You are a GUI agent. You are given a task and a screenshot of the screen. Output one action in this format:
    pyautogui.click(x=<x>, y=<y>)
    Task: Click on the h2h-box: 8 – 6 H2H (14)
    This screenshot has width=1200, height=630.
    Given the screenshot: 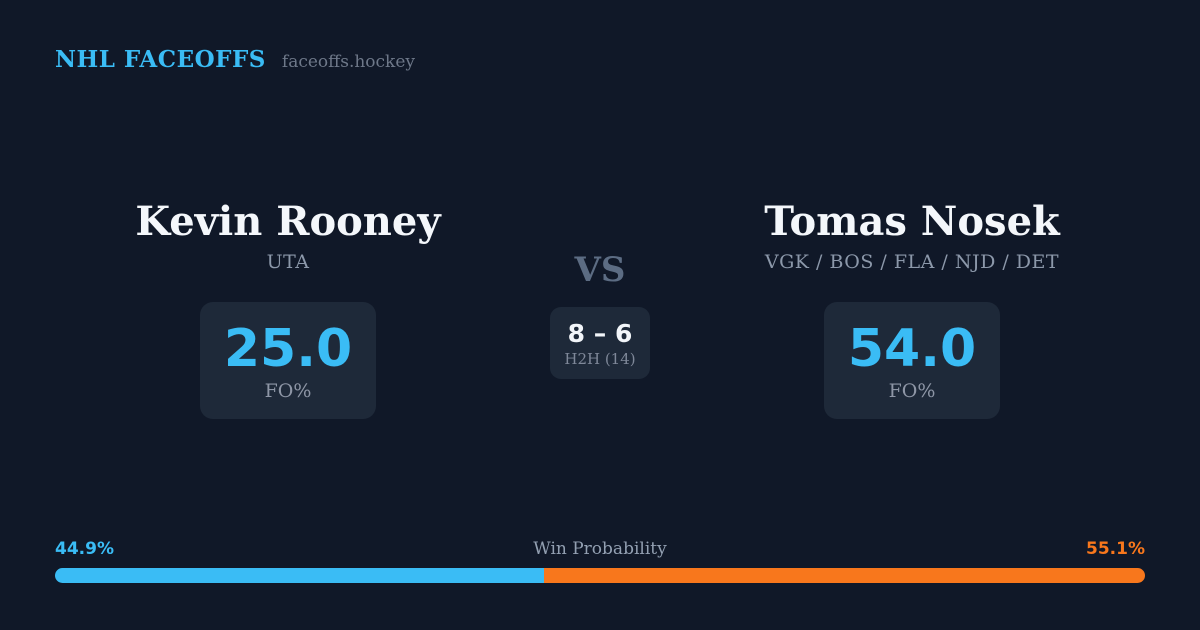 What is the action you would take?
    pyautogui.click(x=600, y=343)
    